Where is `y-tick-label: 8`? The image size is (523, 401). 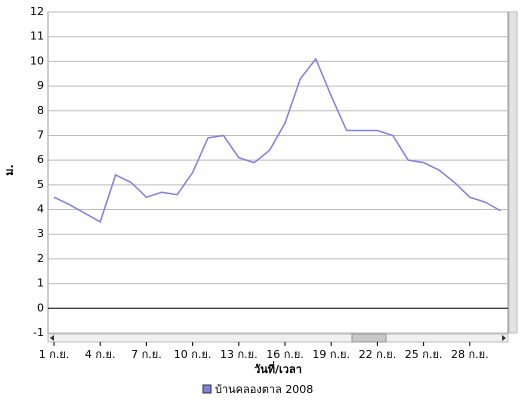
y-tick-label: 8 is located at coordinates (40, 110).